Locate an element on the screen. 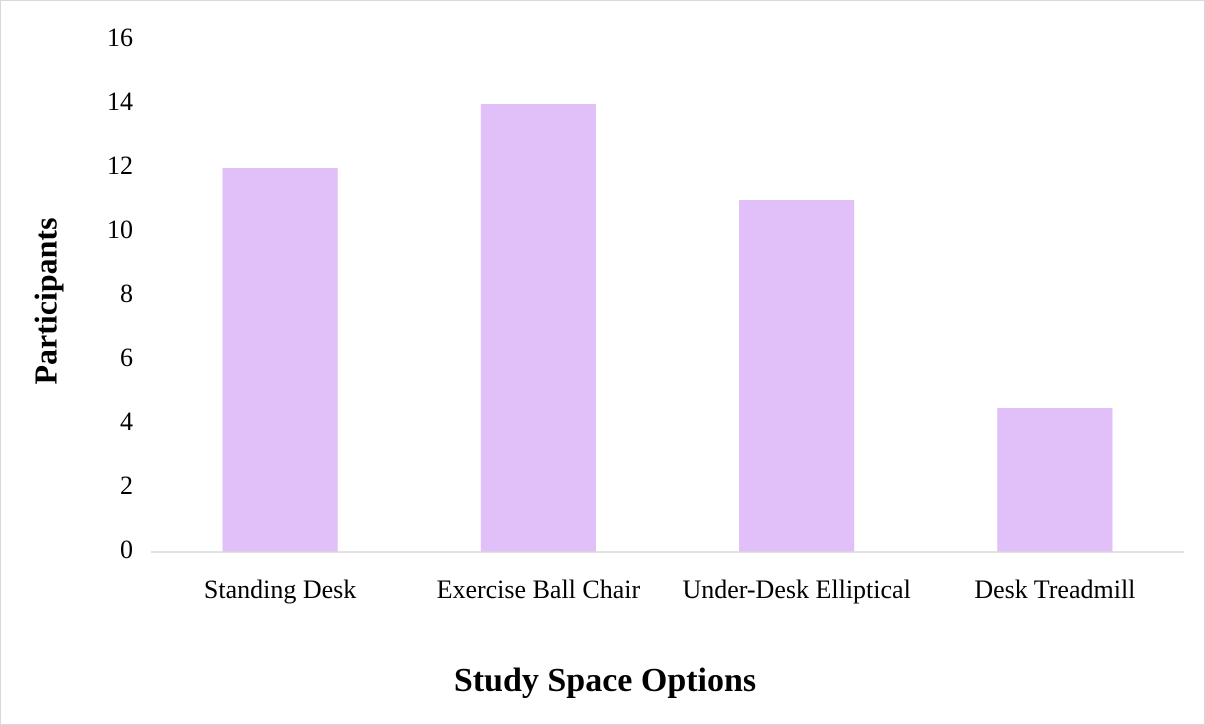 Image resolution: width=1205 pixels, height=725 pixels. x-tick-label: Standing Desk is located at coordinates (280, 589).